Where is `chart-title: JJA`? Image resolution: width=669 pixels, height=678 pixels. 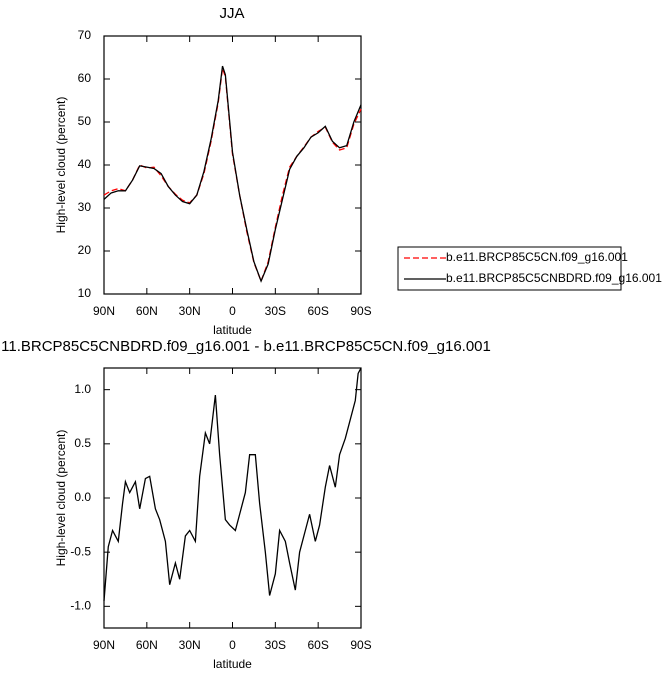
chart-title: JJA is located at coordinates (231, 13).